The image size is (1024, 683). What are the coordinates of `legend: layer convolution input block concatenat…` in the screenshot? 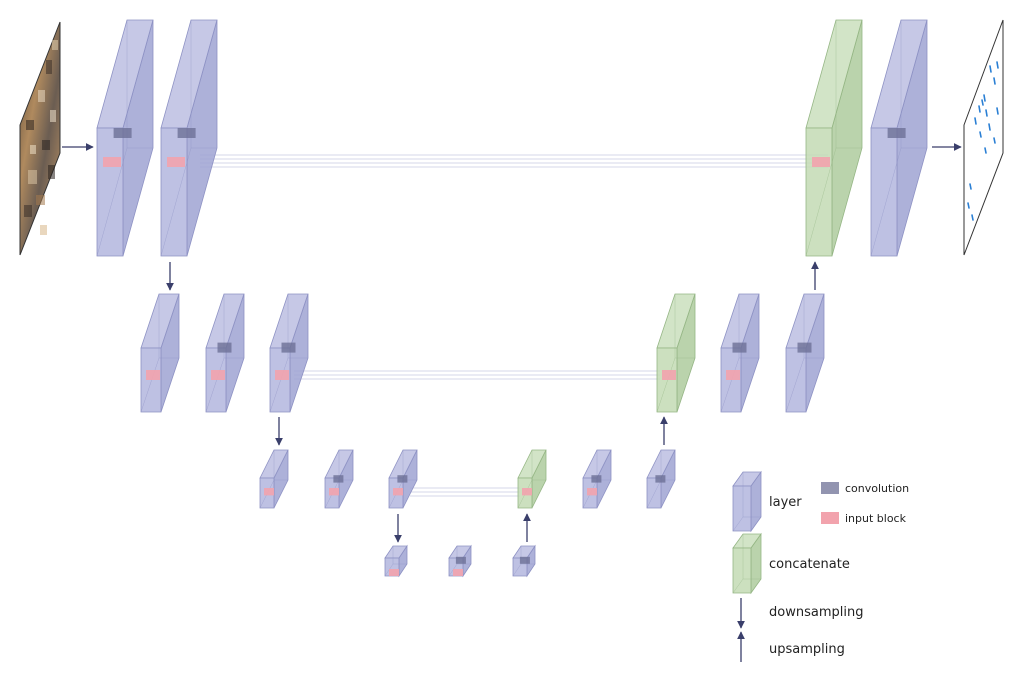 It's located at (820, 566).